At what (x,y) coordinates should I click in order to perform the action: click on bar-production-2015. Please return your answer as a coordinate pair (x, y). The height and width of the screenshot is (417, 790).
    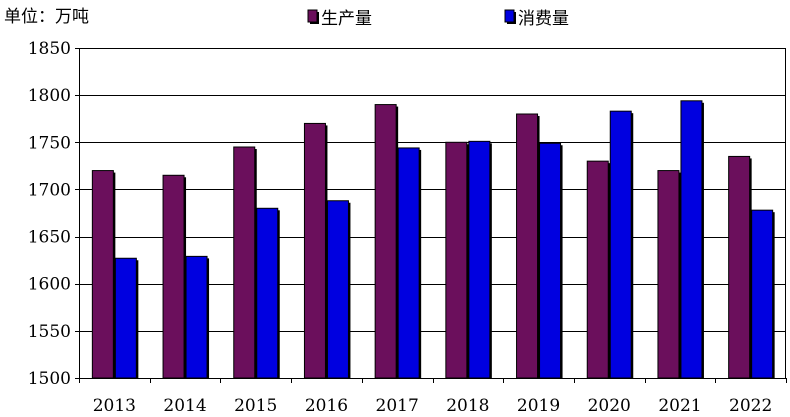
    Looking at the image, I should click on (244, 262).